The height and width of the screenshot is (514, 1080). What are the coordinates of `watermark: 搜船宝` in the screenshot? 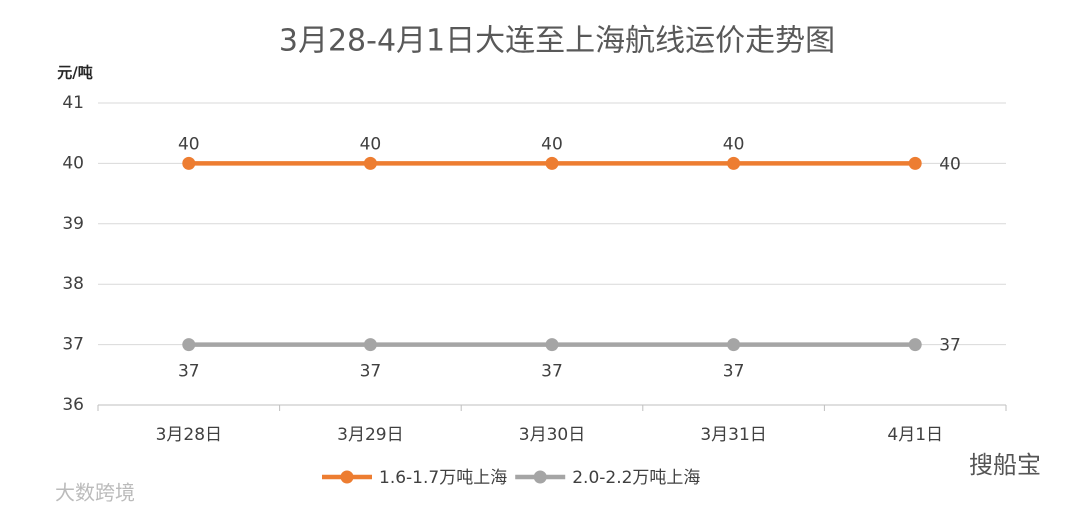 It's located at (1005, 465).